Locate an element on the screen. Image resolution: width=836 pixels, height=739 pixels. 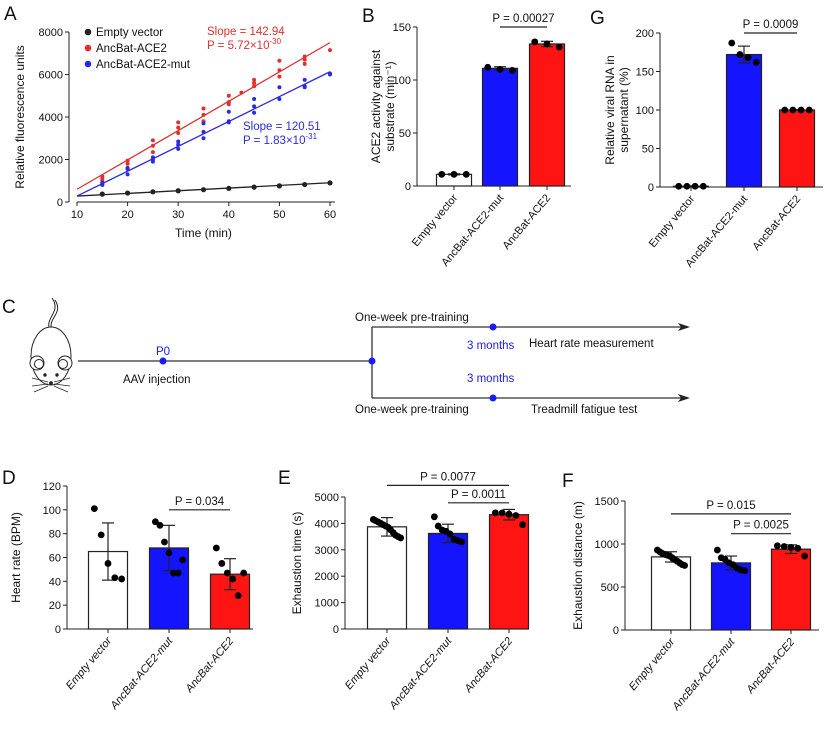
y-tick-label: 40 is located at coordinates (55, 582).